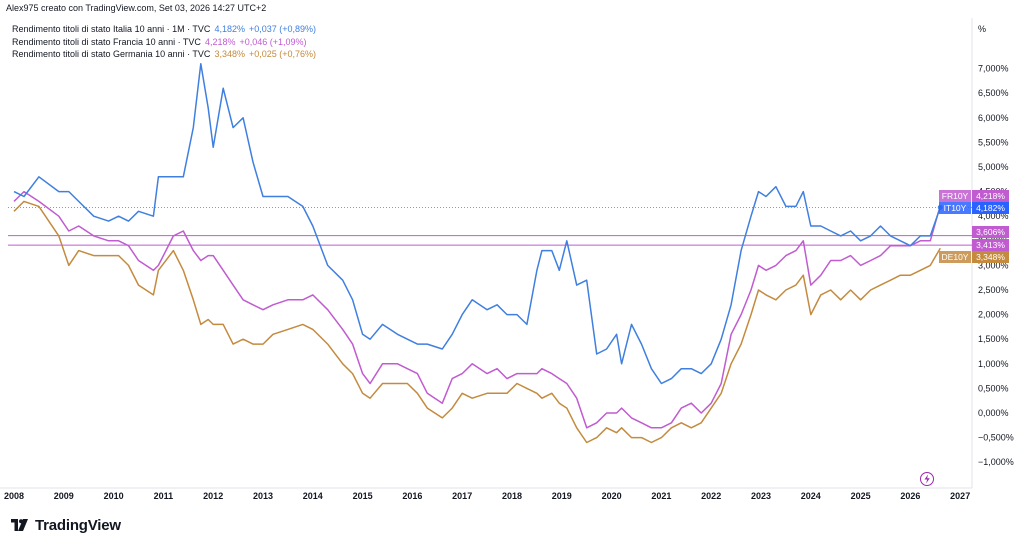 This screenshot has height=545, width=1024. What do you see at coordinates (993, 69) in the screenshot?
I see `y-tick-label: 7,000%` at bounding box center [993, 69].